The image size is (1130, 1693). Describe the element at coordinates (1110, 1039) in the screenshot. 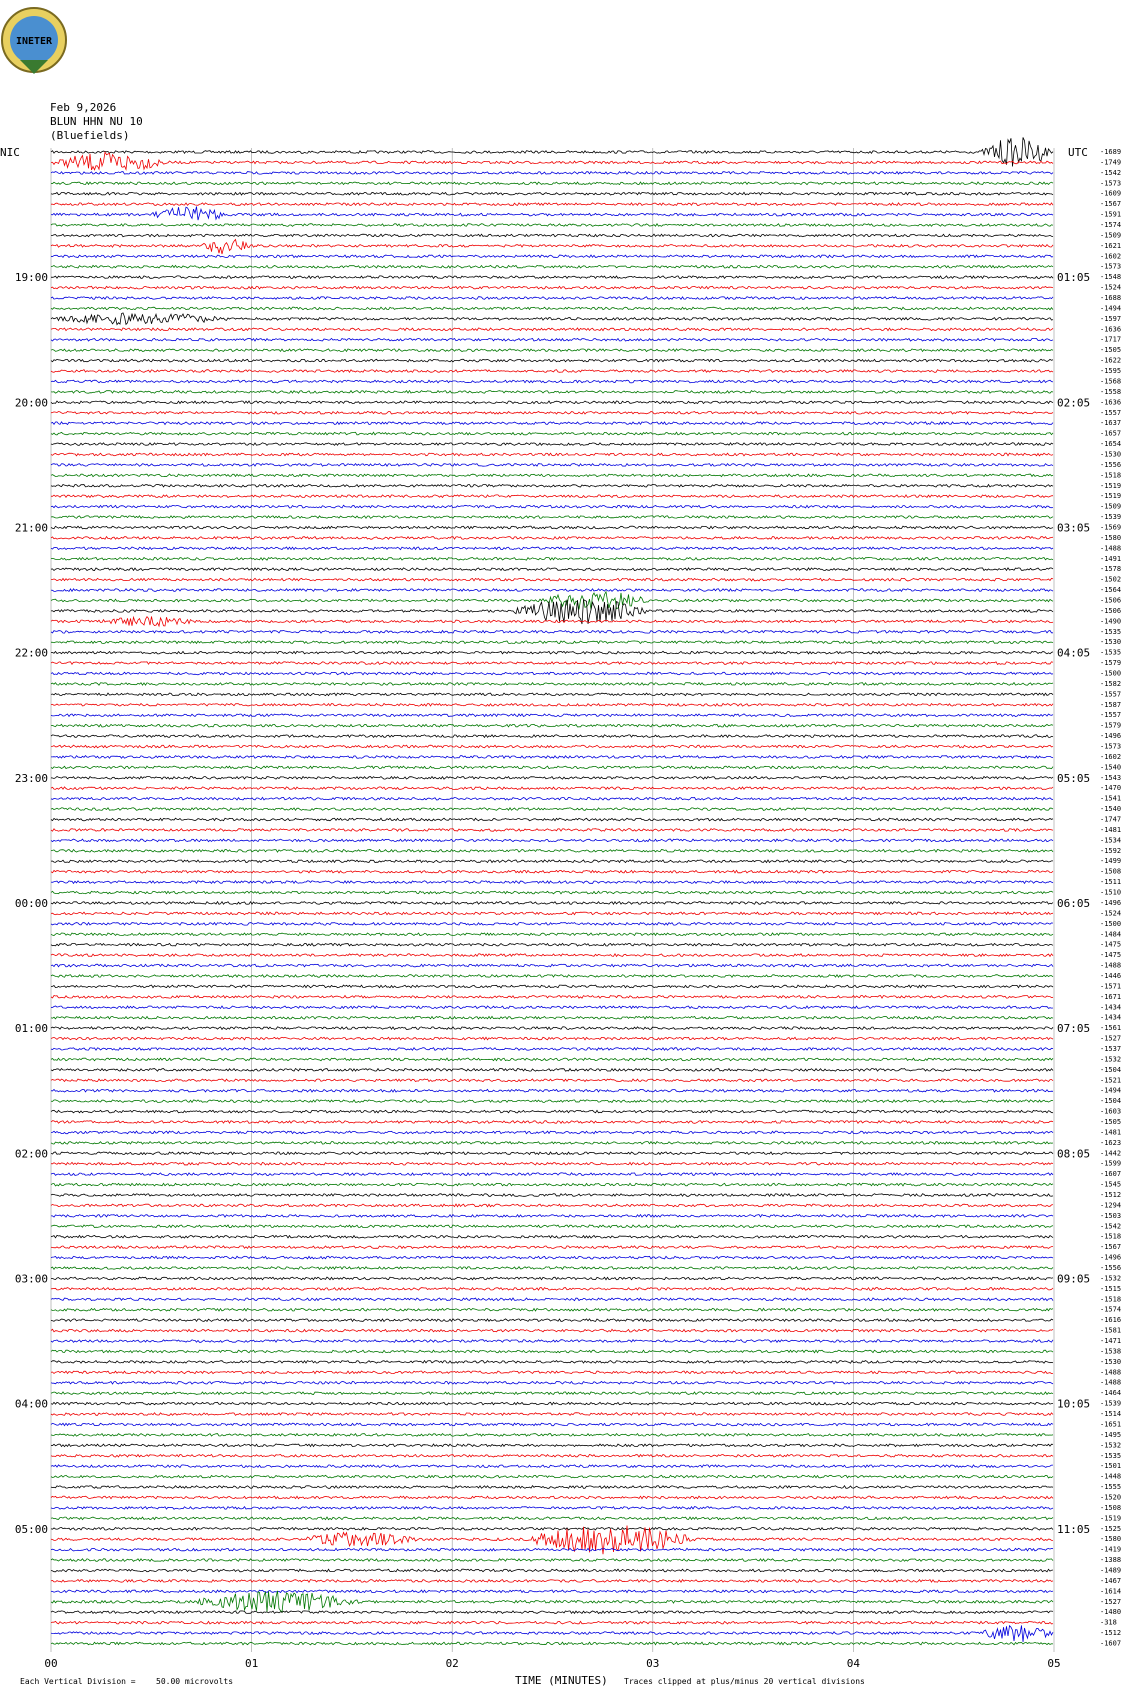

I see `offset-label: -1527` at that location.